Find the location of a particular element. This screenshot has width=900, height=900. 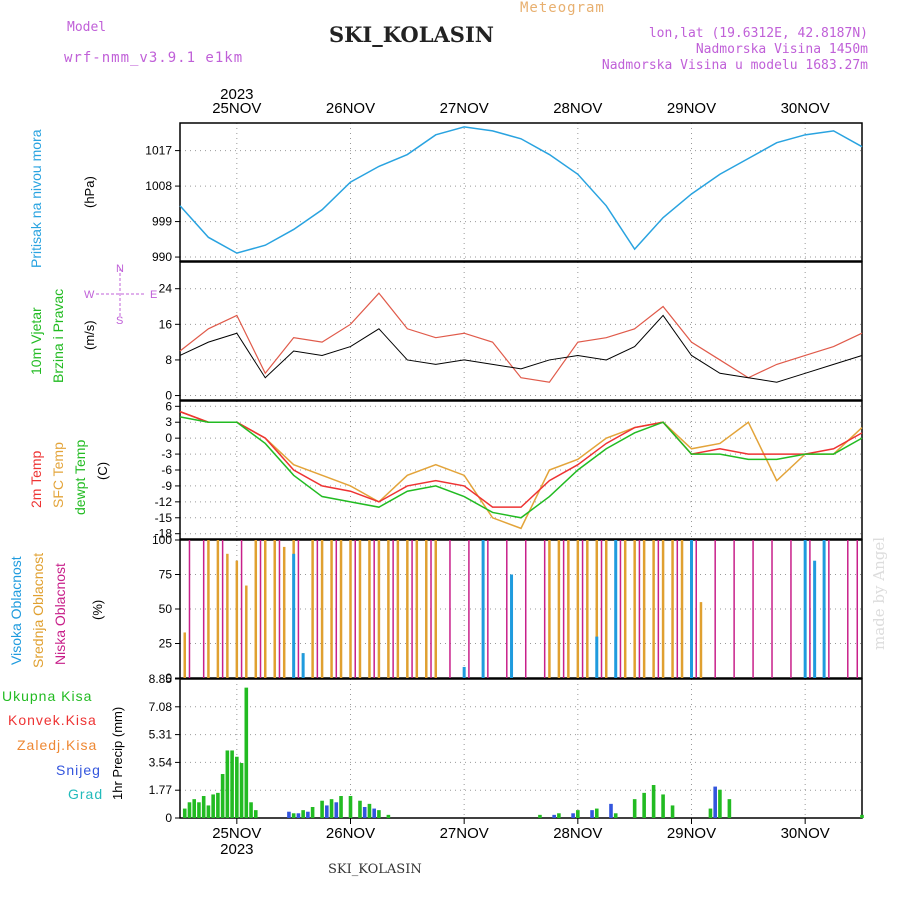

precip-label-convective: Konvek.Kisa is located at coordinates (52, 720).